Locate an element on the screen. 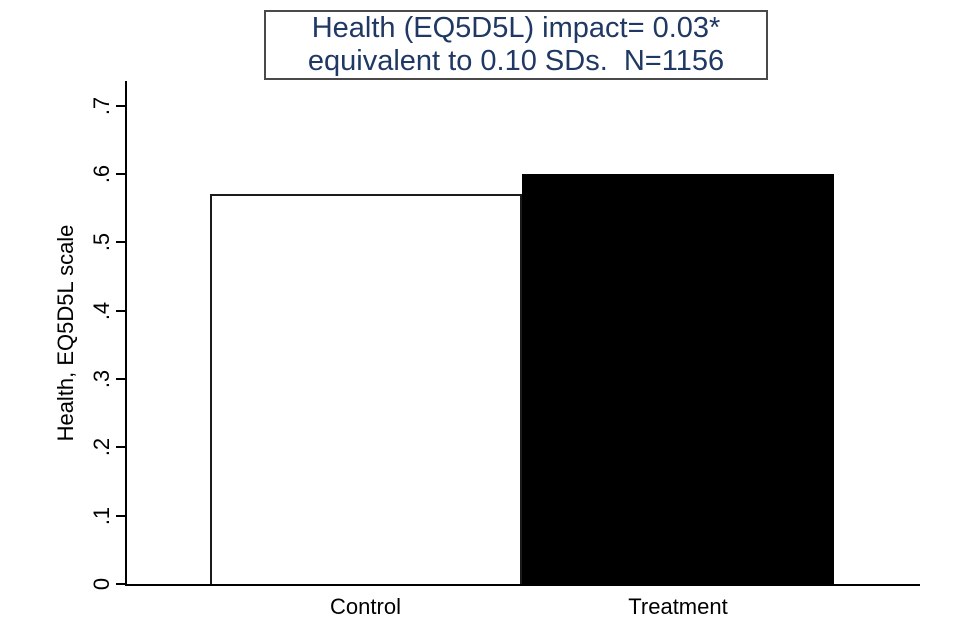  y-tick-label: .3 is located at coordinates (101, 379).